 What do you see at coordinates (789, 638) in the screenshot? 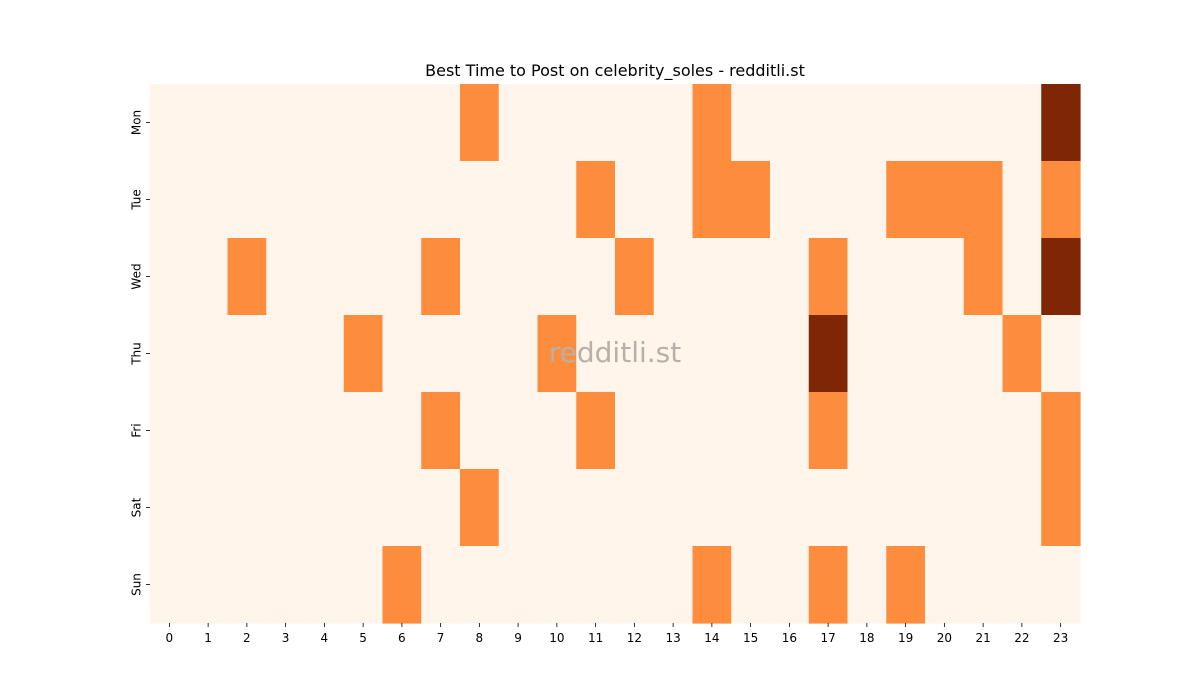
I see `x-tick-label-16: 16` at bounding box center [789, 638].